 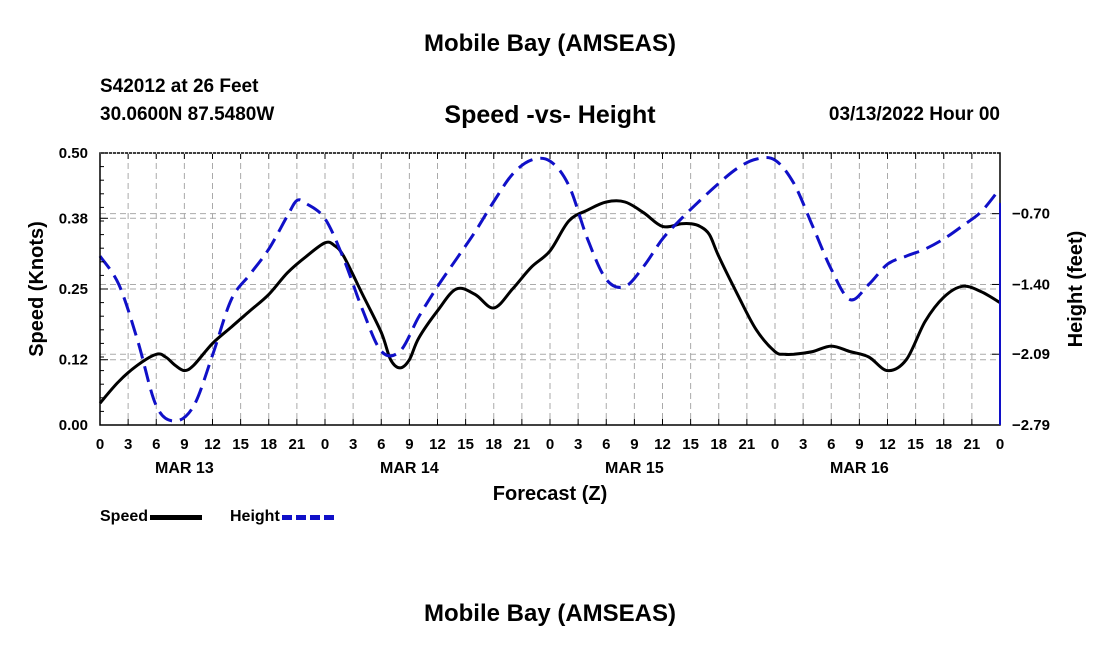 What do you see at coordinates (124, 516) in the screenshot?
I see `legend-speed-label: Speed` at bounding box center [124, 516].